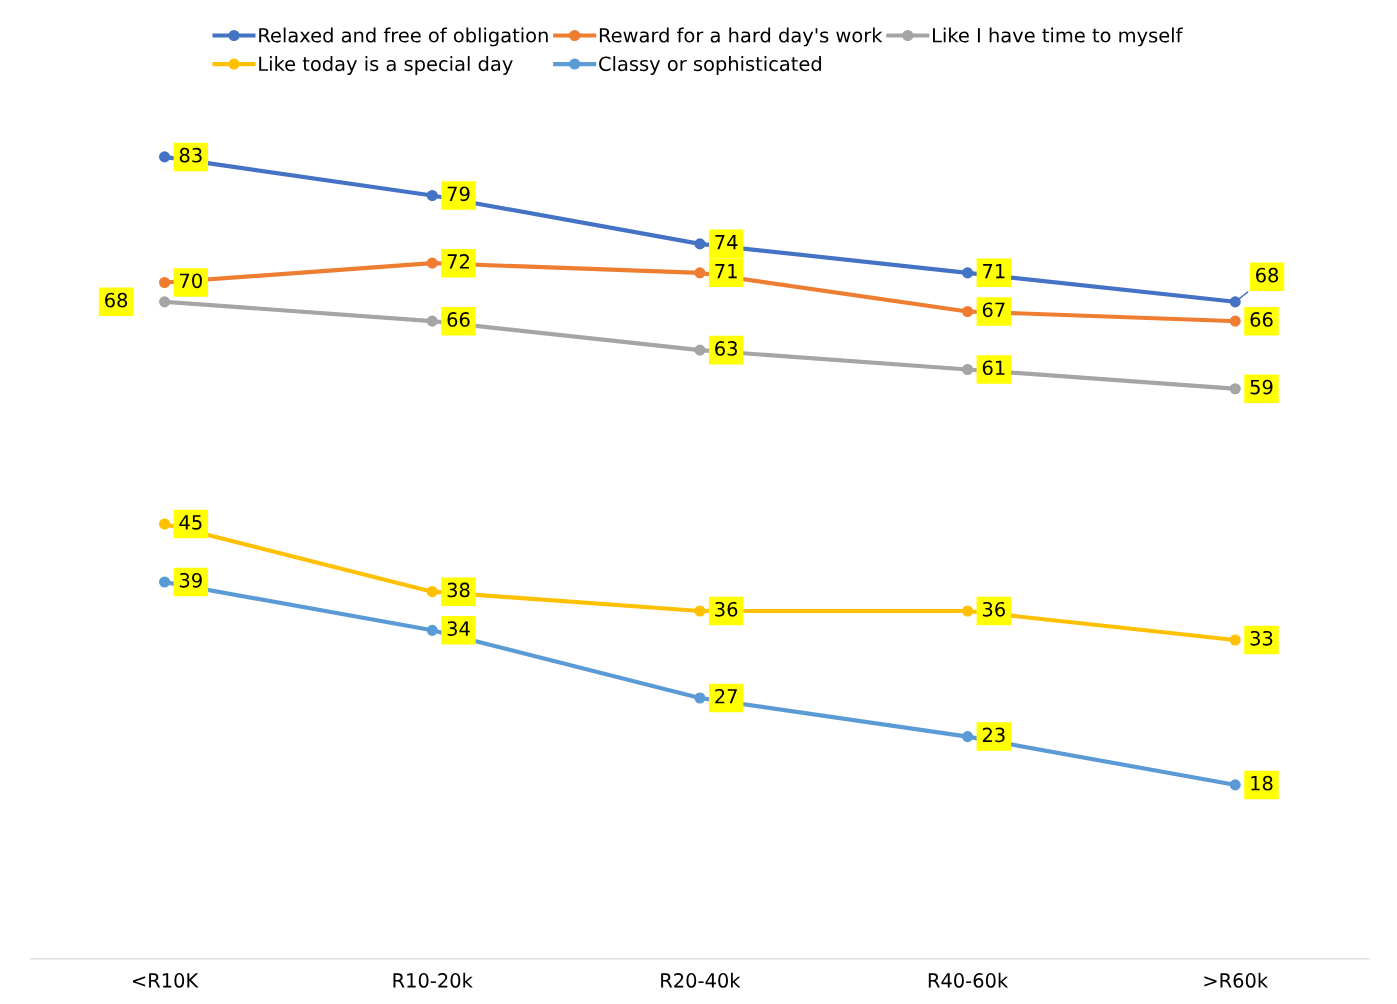 This screenshot has height=1004, width=1397. I want to click on data-label: 34, so click(458, 628).